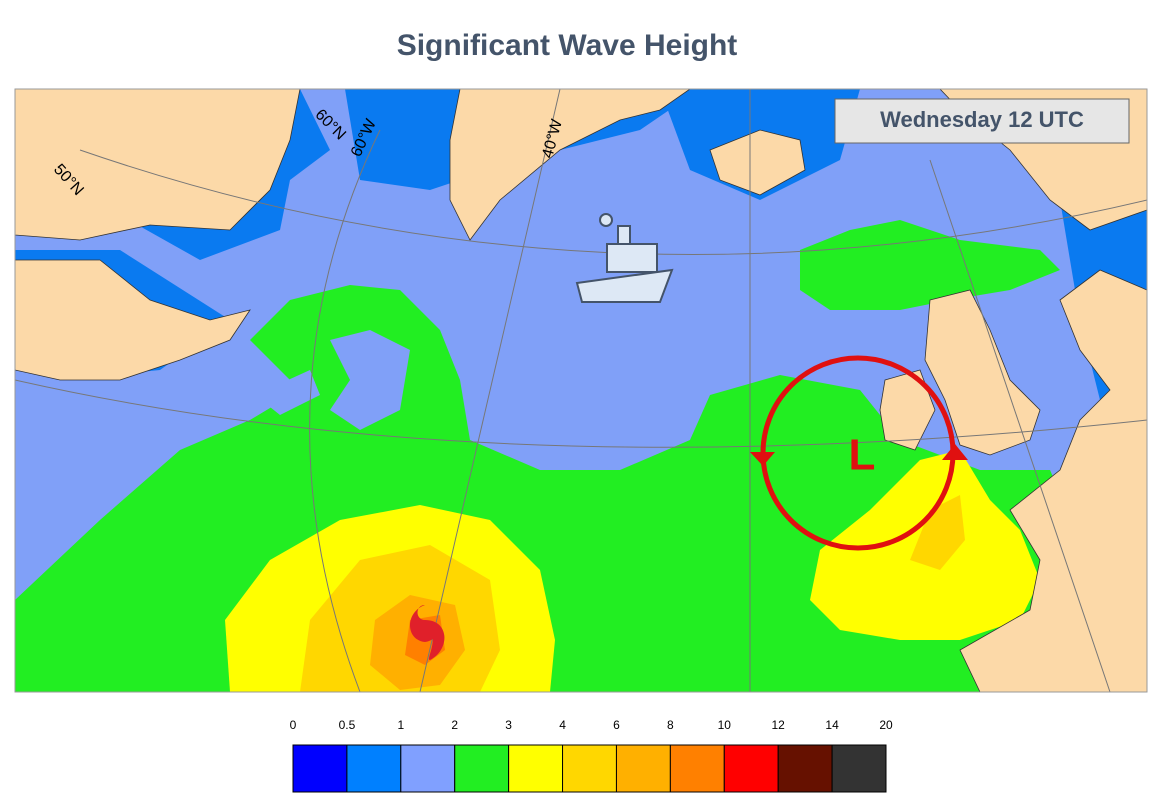  I want to click on hurricane-icon, so click(427, 632).